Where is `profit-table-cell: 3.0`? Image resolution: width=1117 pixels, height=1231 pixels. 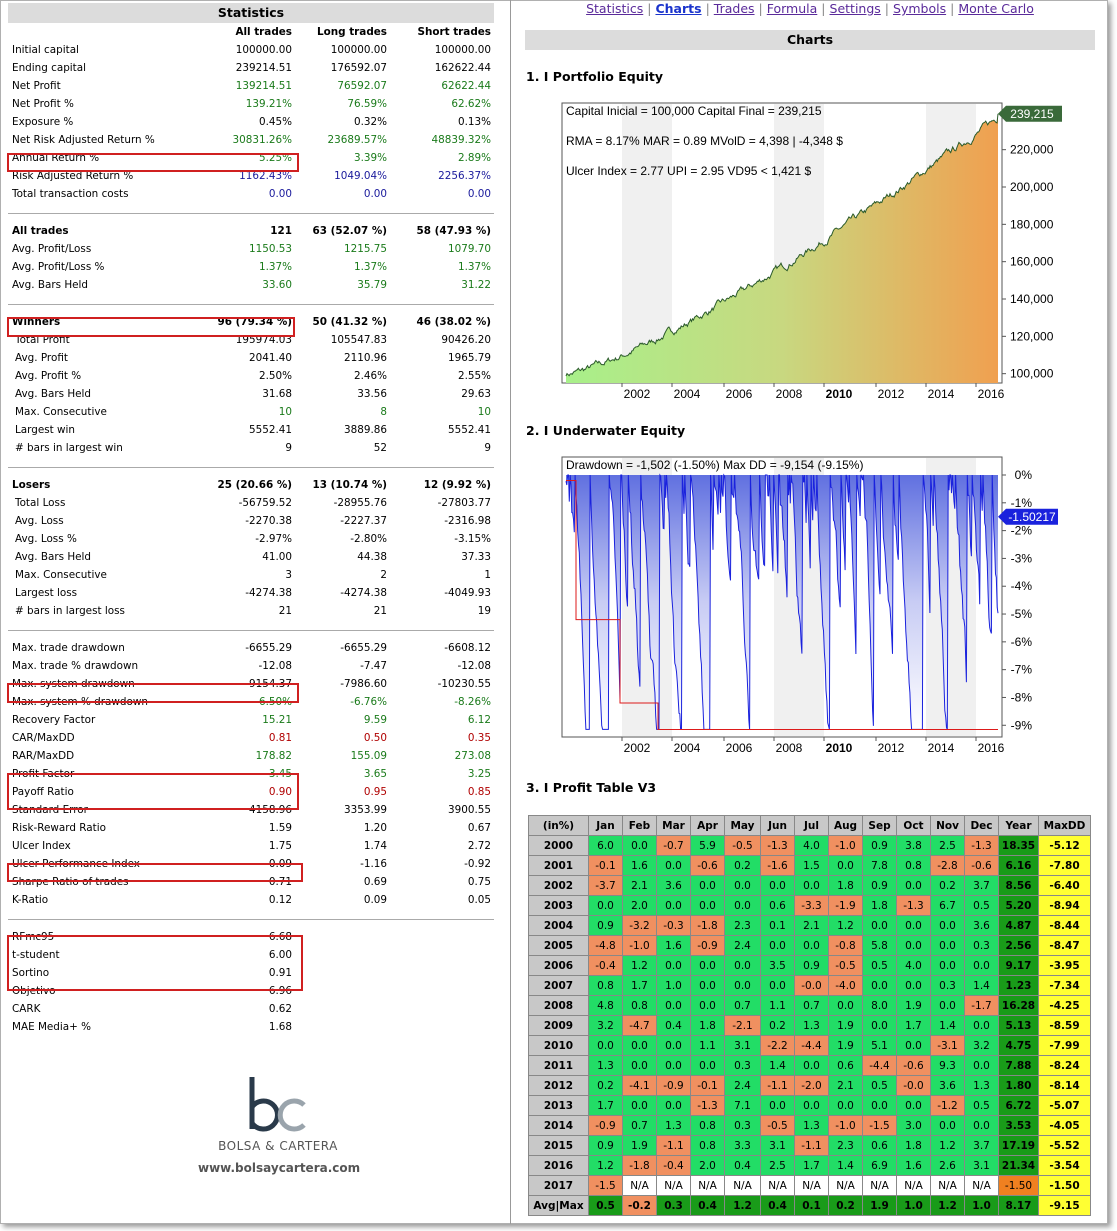
profit-table-cell: 3.0 is located at coordinates (913, 1125).